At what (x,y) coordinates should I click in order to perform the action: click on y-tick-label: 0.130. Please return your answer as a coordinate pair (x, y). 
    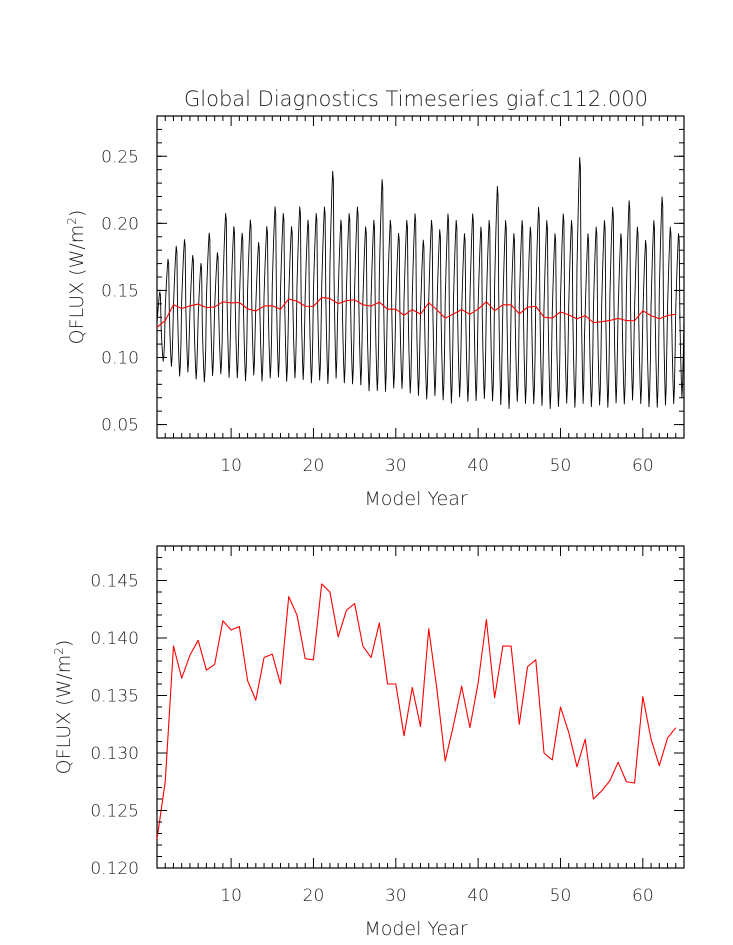
    Looking at the image, I should click on (114, 754).